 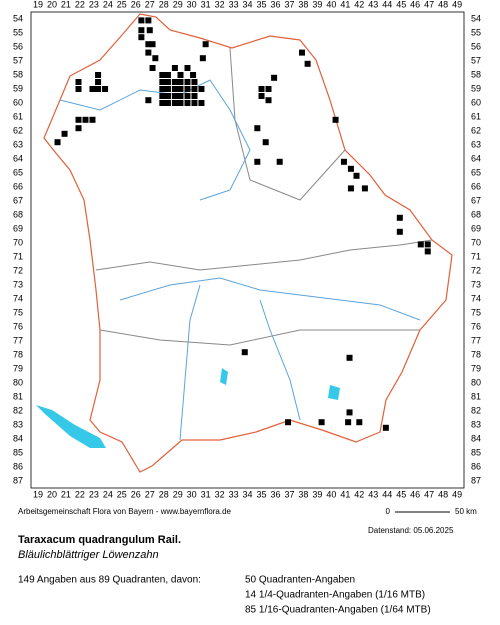 What do you see at coordinates (411, 530) in the screenshot?
I see `date: Datenstand: 05.06.2025` at bounding box center [411, 530].